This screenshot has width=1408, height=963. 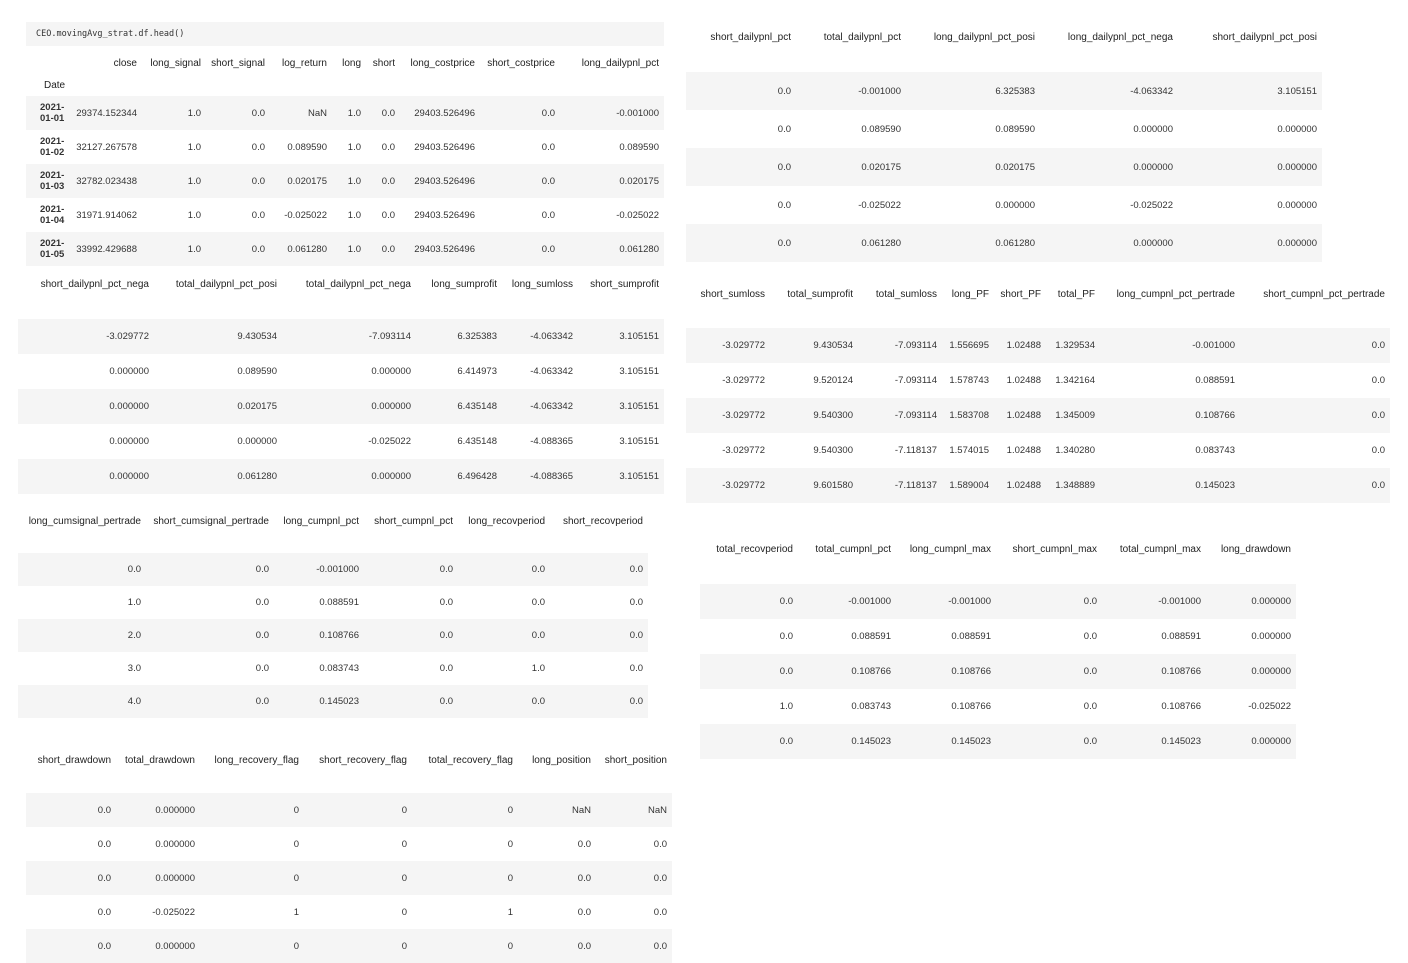 I want to click on column-header: short_dailypnl_pct_nega, so click(x=94, y=284).